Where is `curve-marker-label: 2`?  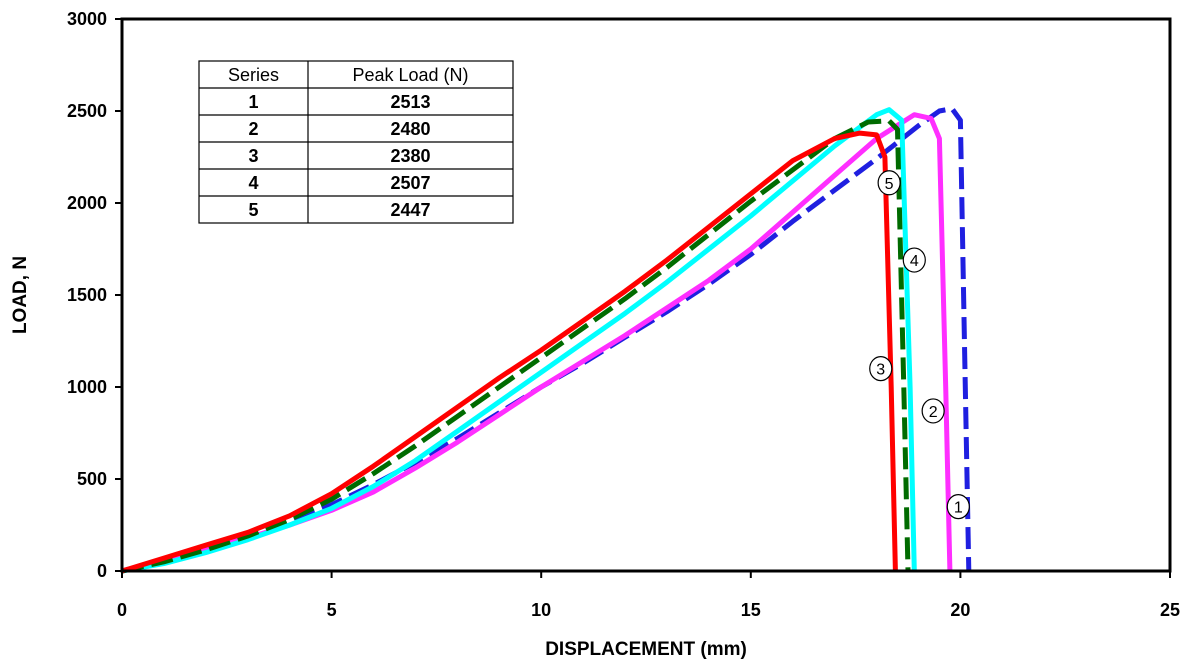
curve-marker-label: 2 is located at coordinates (933, 412).